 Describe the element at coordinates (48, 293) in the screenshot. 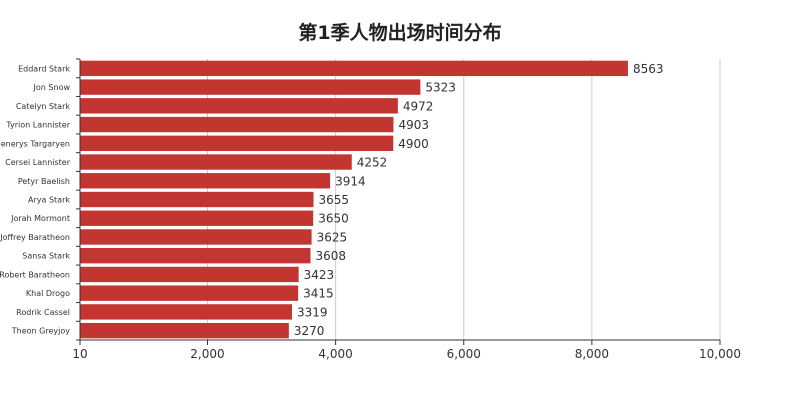

I see `category-label: Khal Drogo` at that location.